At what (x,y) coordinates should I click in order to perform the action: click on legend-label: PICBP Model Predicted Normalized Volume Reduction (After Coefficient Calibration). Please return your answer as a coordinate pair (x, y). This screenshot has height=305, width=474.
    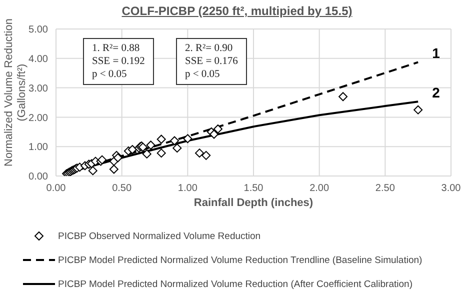
    Looking at the image, I should click on (235, 284).